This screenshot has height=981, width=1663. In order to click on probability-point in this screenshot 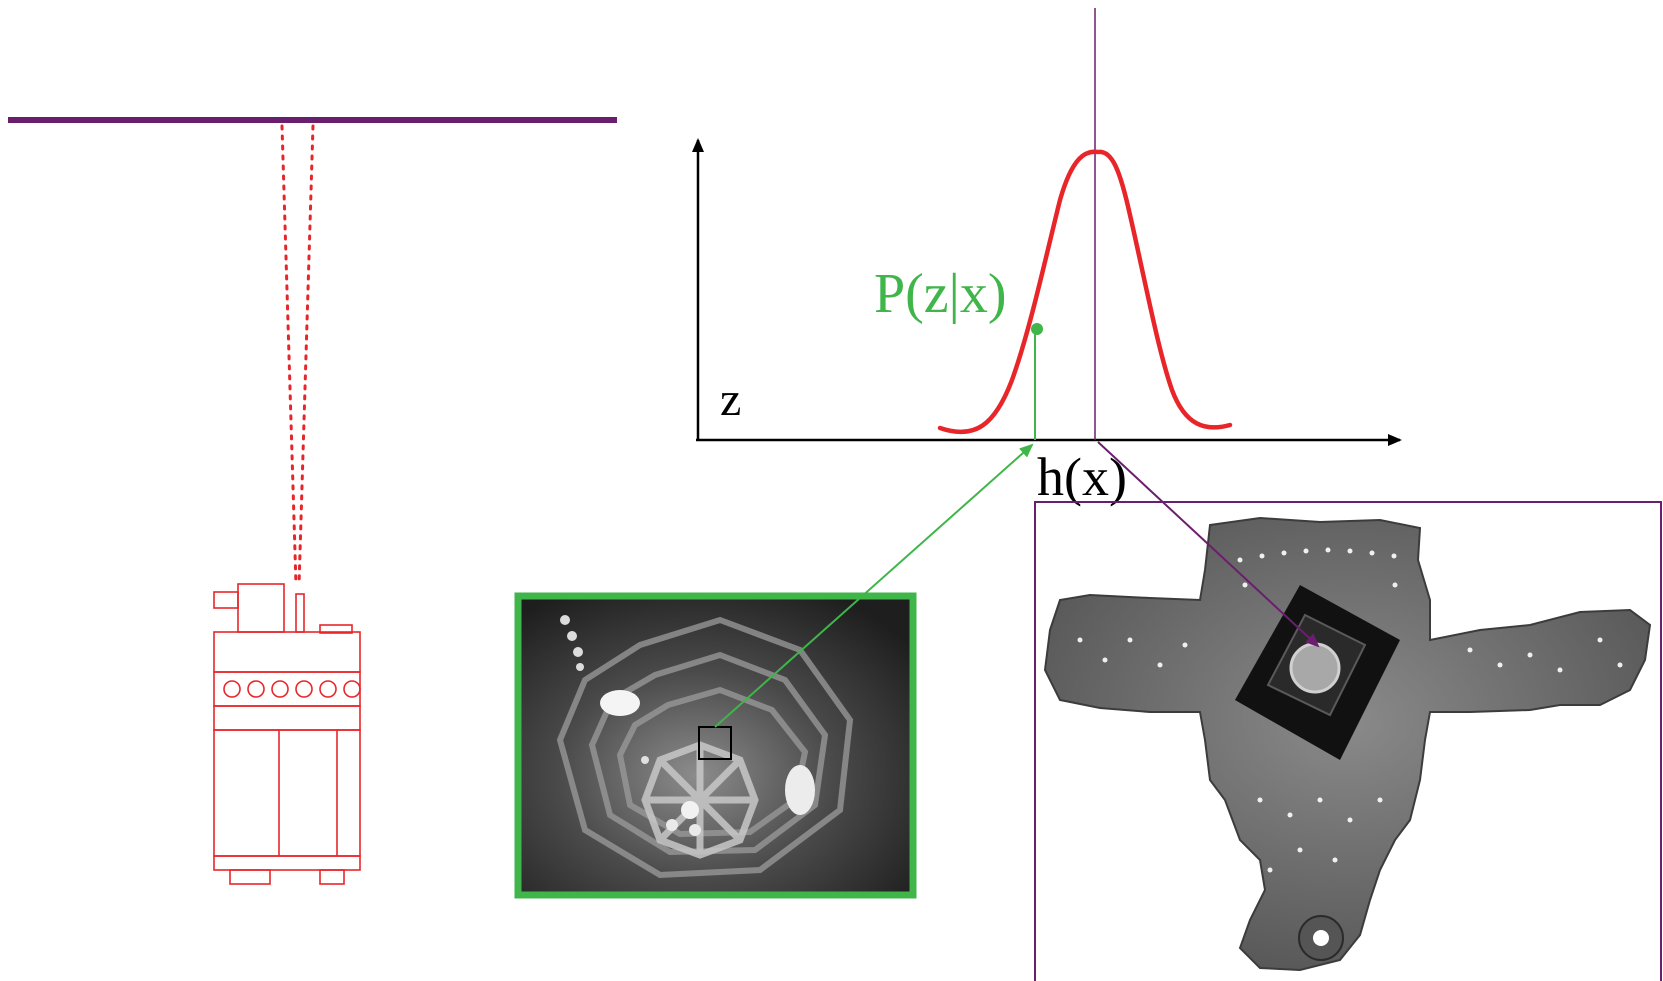, I will do `click(1037, 329)`.